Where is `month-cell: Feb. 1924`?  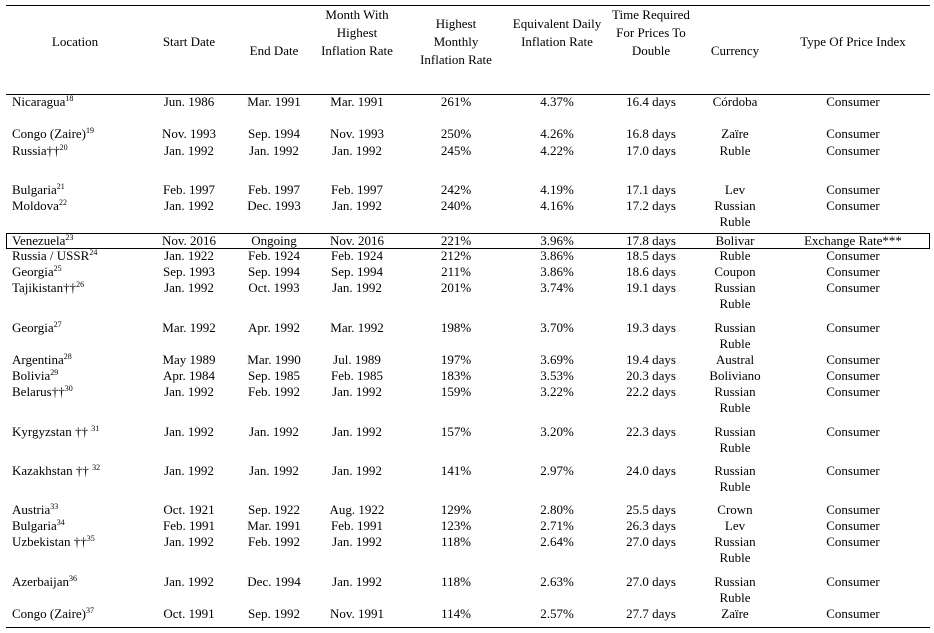 month-cell: Feb. 1924 is located at coordinates (357, 255).